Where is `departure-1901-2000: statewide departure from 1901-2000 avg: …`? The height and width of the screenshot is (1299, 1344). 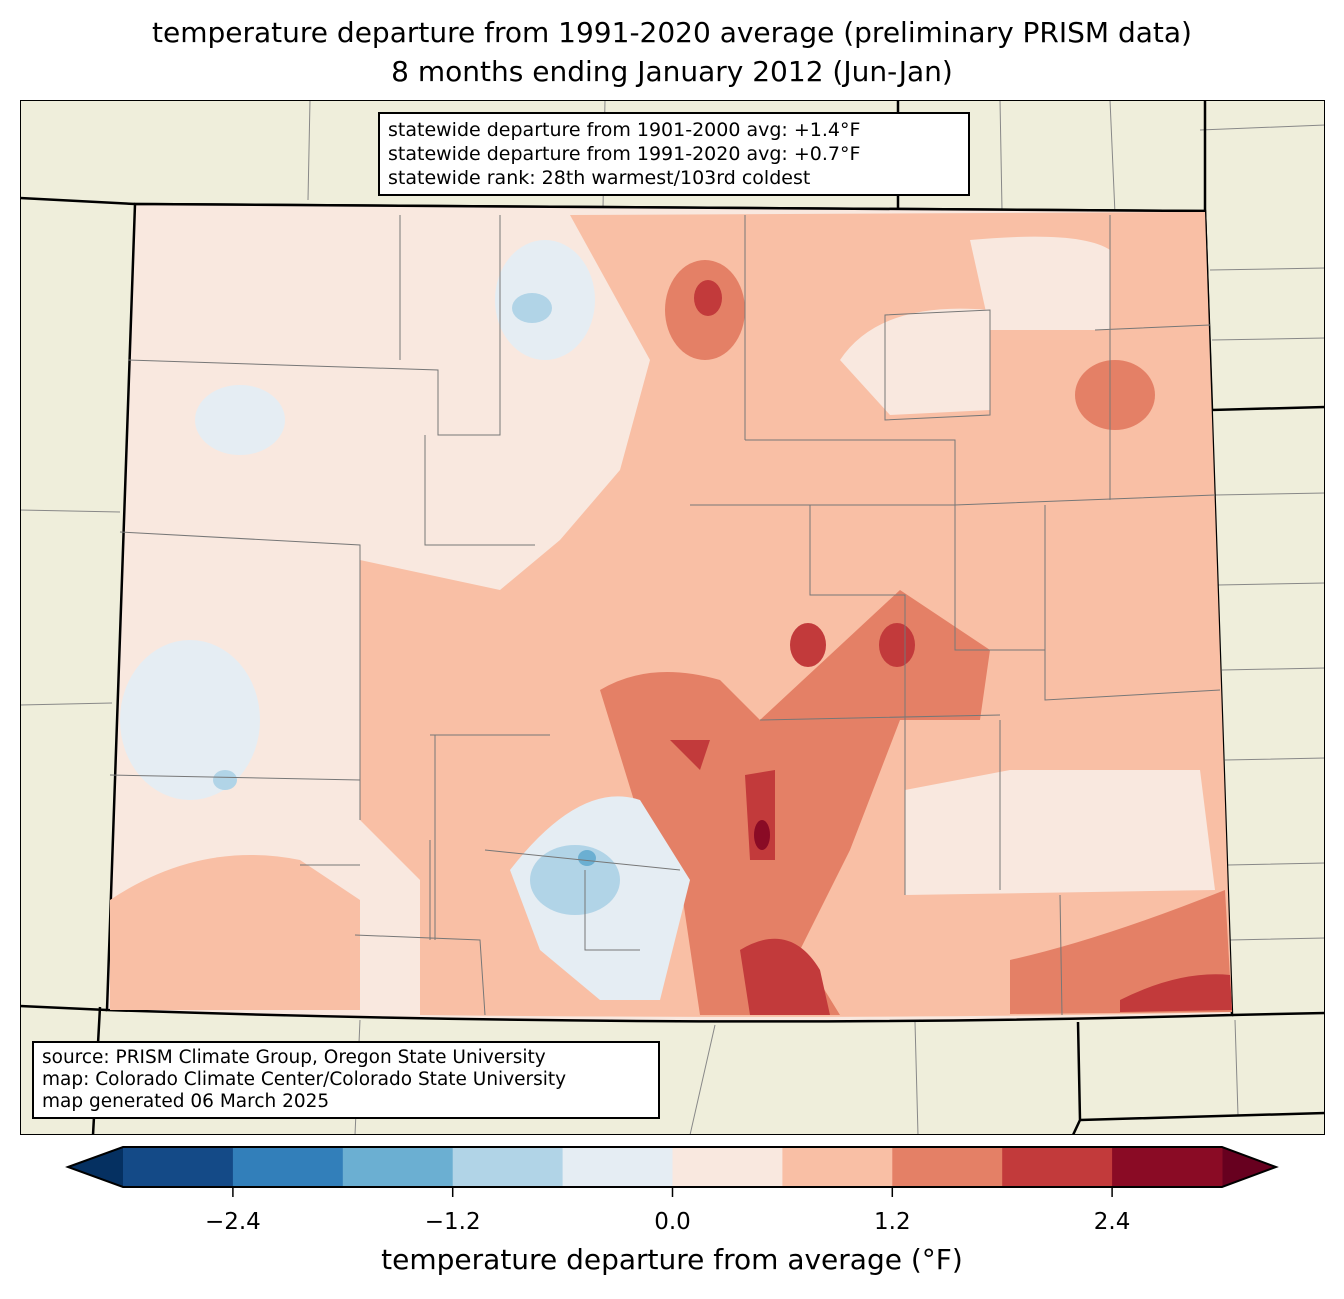
departure-1901-2000: statewide departure from 1901-2000 avg: … is located at coordinates (624, 130).